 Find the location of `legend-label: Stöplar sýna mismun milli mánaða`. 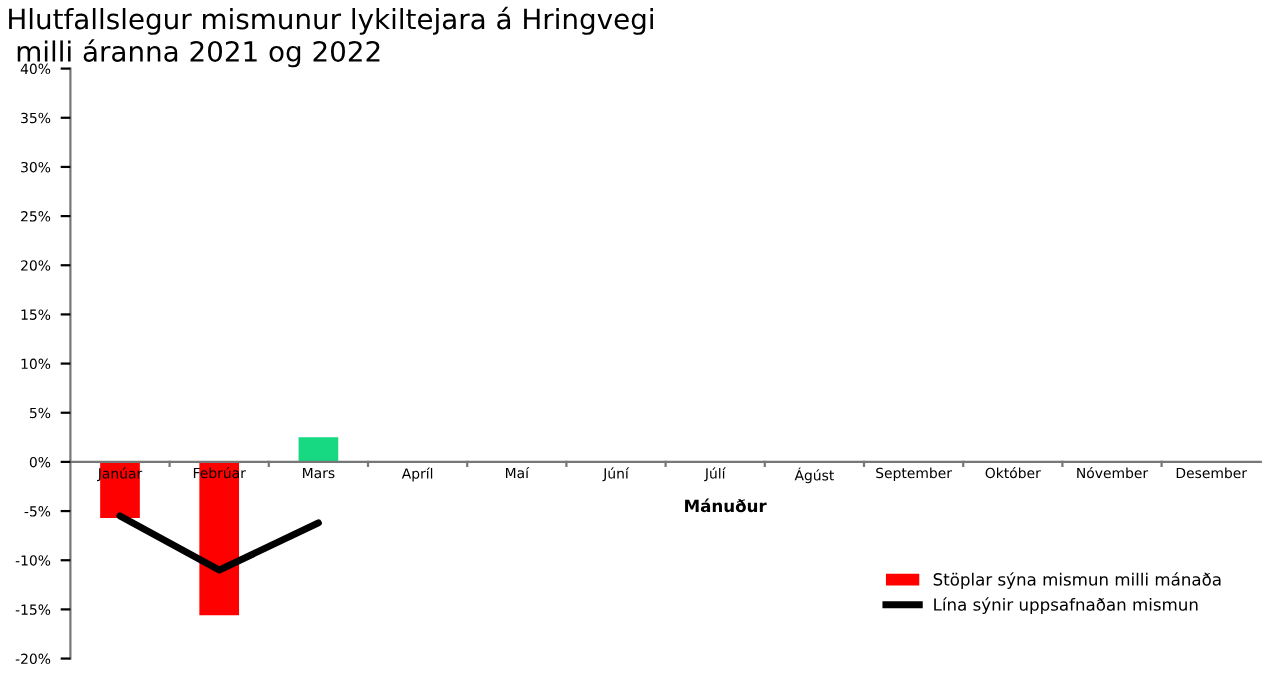

legend-label: Stöplar sýna mismun milli mánaða is located at coordinates (1077, 580).